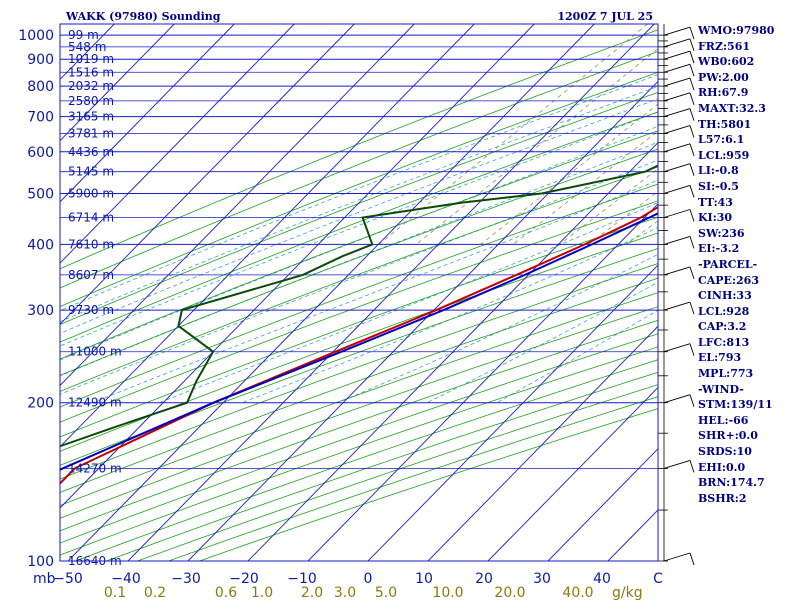 The image size is (800, 600). Describe the element at coordinates (722, 327) in the screenshot. I see `index-line: CAP:3.2` at that location.